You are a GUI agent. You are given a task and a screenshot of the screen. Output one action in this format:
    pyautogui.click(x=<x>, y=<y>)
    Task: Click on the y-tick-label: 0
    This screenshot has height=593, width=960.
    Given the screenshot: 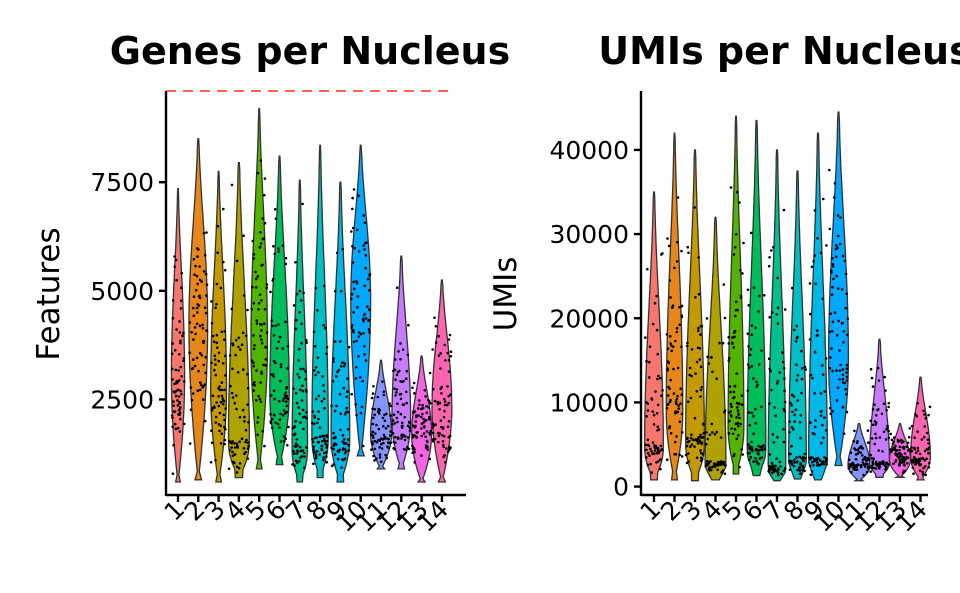 What is the action you would take?
    pyautogui.click(x=621, y=487)
    